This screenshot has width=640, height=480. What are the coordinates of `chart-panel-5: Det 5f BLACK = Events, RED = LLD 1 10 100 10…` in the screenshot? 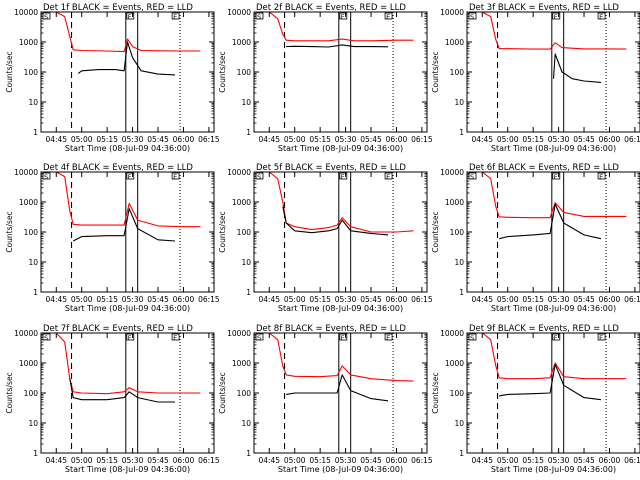 It's located at (325, 238).